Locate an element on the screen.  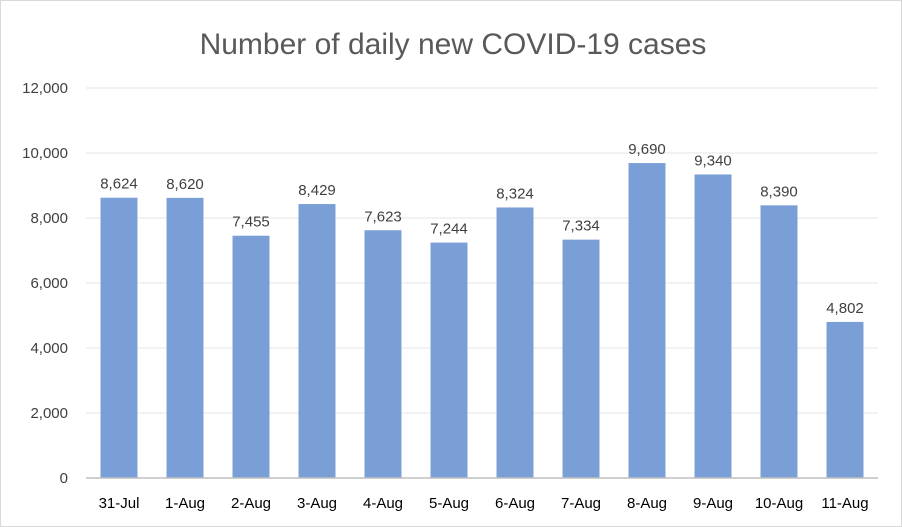
data-label: 4,802 is located at coordinates (845, 308).